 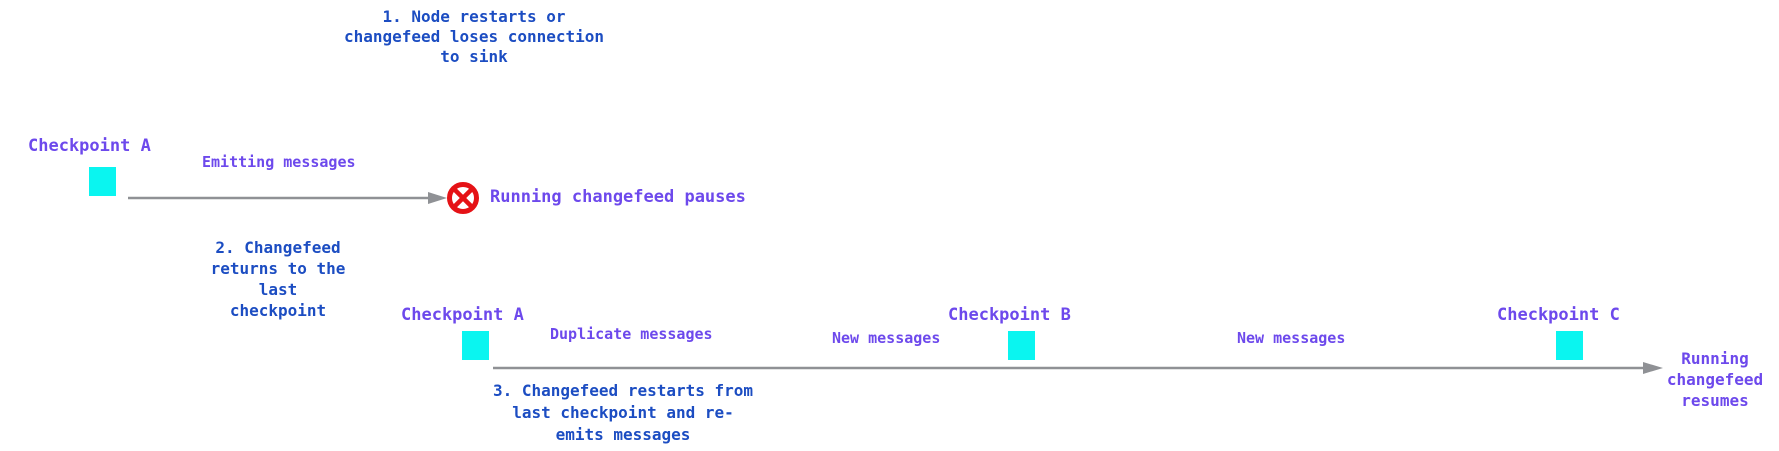 What do you see at coordinates (287, 198) in the screenshot?
I see `timeline1-arrow` at bounding box center [287, 198].